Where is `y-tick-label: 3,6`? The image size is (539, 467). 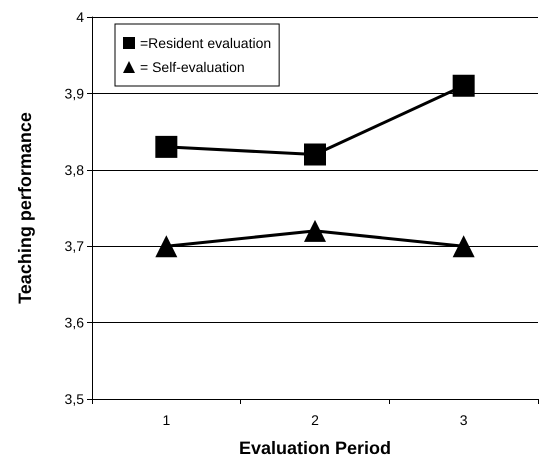
y-tick-label: 3,6 is located at coordinates (74, 322).